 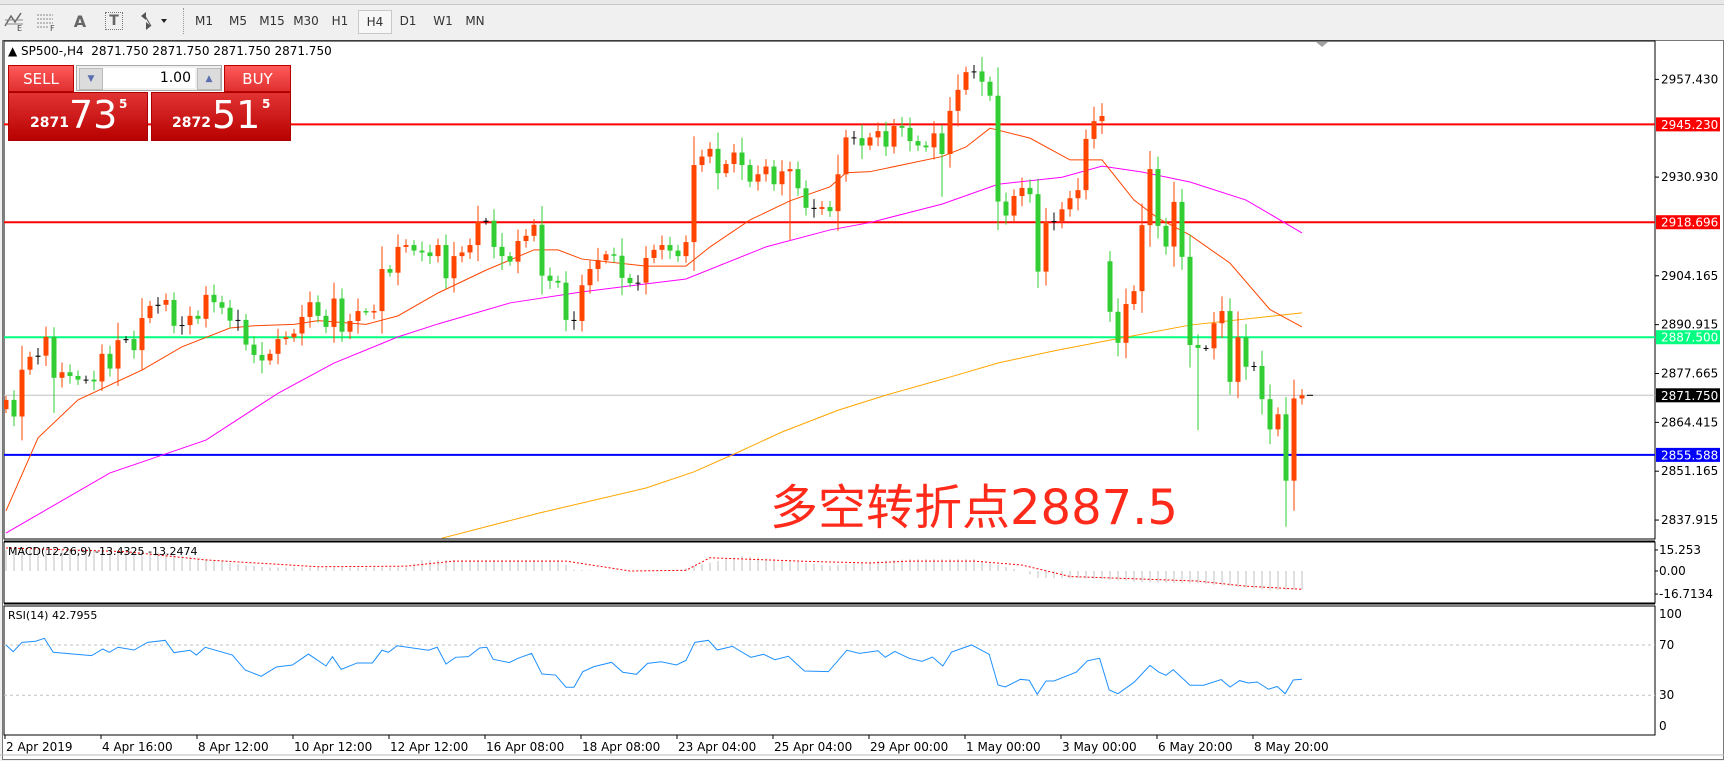 What do you see at coordinates (429, 747) in the screenshot?
I see `time-axis-label: 12 Apr 12:00` at bounding box center [429, 747].